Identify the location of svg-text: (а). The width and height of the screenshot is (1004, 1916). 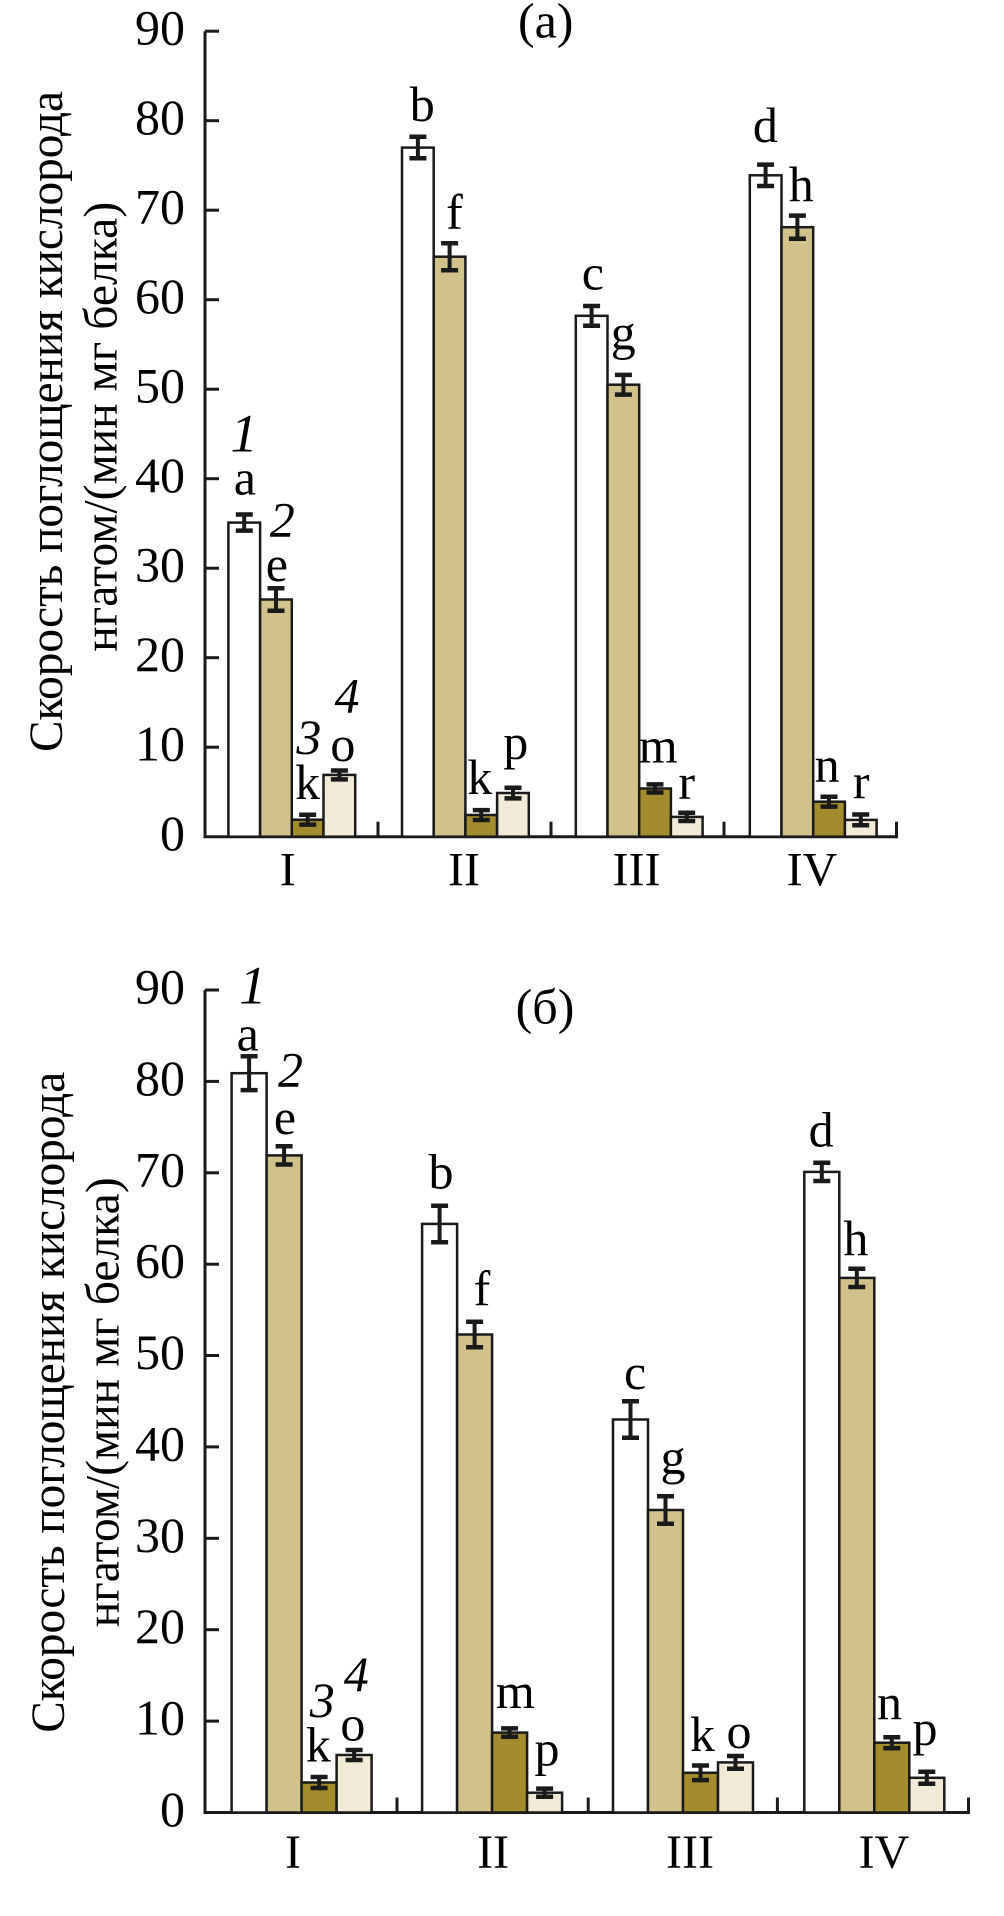
(546, 24).